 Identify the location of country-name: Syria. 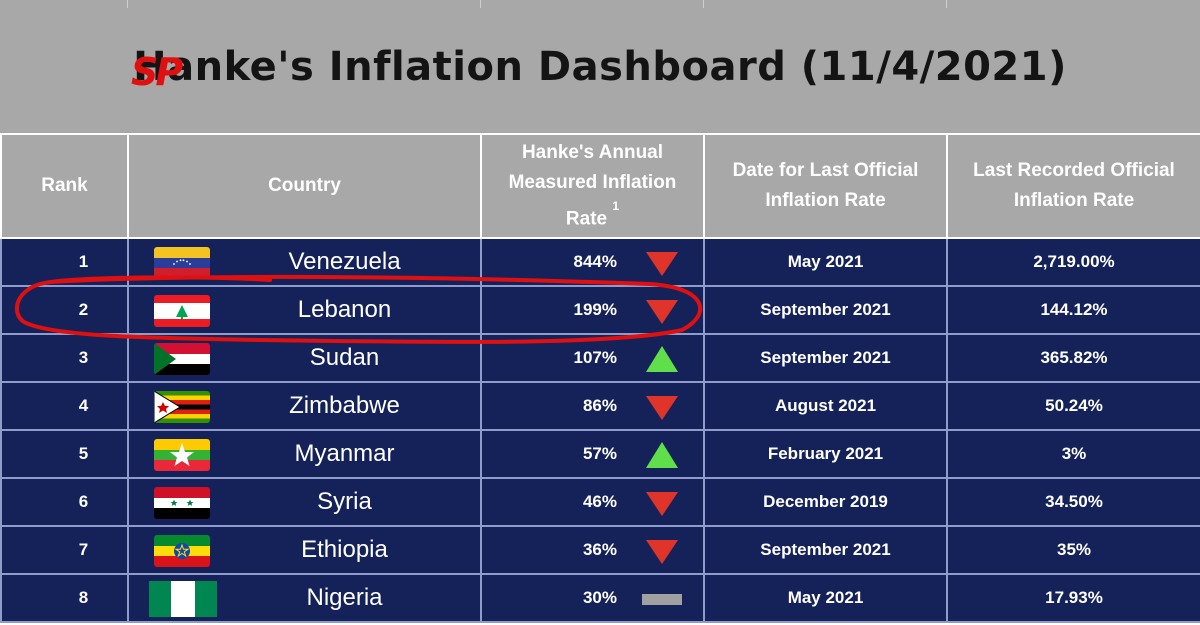
(344, 501).